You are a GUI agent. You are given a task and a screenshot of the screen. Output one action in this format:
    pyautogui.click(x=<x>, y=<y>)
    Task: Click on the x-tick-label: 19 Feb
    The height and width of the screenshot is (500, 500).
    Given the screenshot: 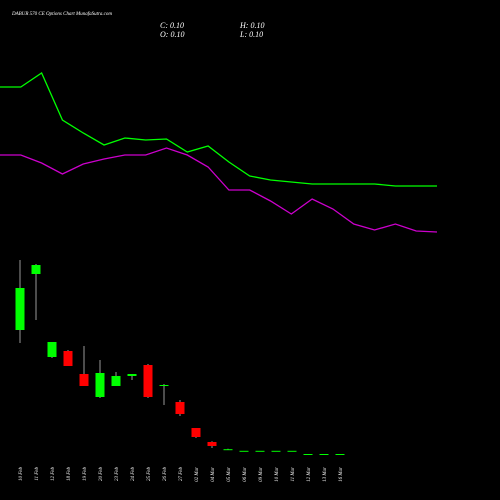 What is the action you would take?
    pyautogui.click(x=85, y=474)
    